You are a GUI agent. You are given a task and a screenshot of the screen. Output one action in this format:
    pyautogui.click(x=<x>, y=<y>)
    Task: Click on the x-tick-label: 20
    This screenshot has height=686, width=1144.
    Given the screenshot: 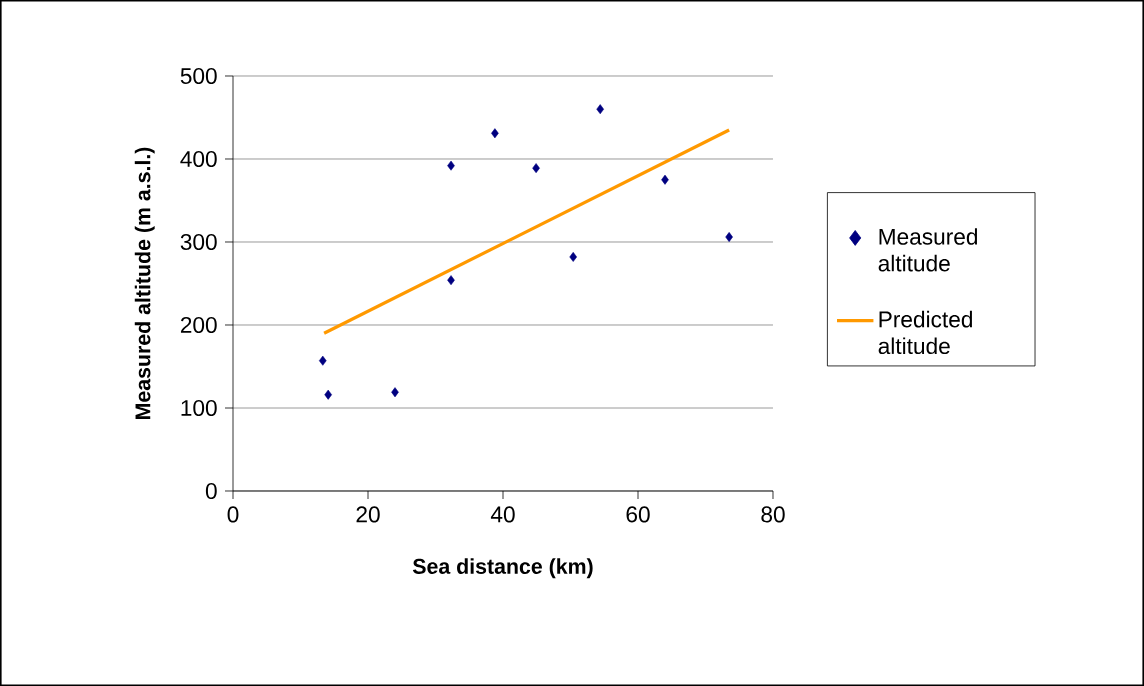 What is the action you would take?
    pyautogui.click(x=368, y=514)
    